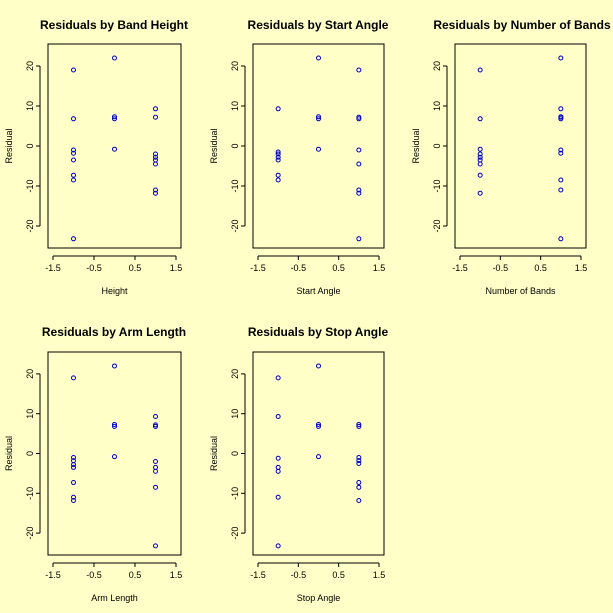 Image resolution: width=613 pixels, height=613 pixels. What do you see at coordinates (94, 575) in the screenshot?
I see `x-tick-label: -0.5` at bounding box center [94, 575].